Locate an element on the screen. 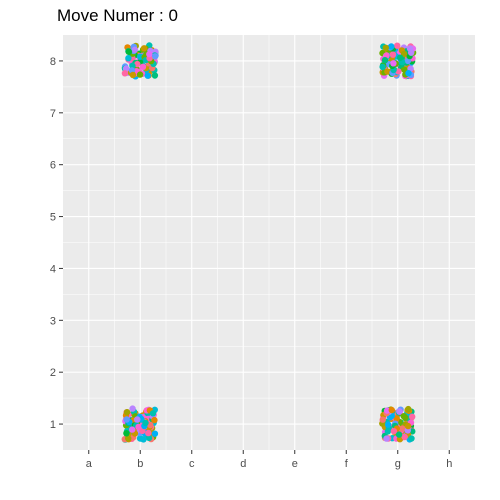  x-axis: a b c d e f g h is located at coordinates (269, 460).